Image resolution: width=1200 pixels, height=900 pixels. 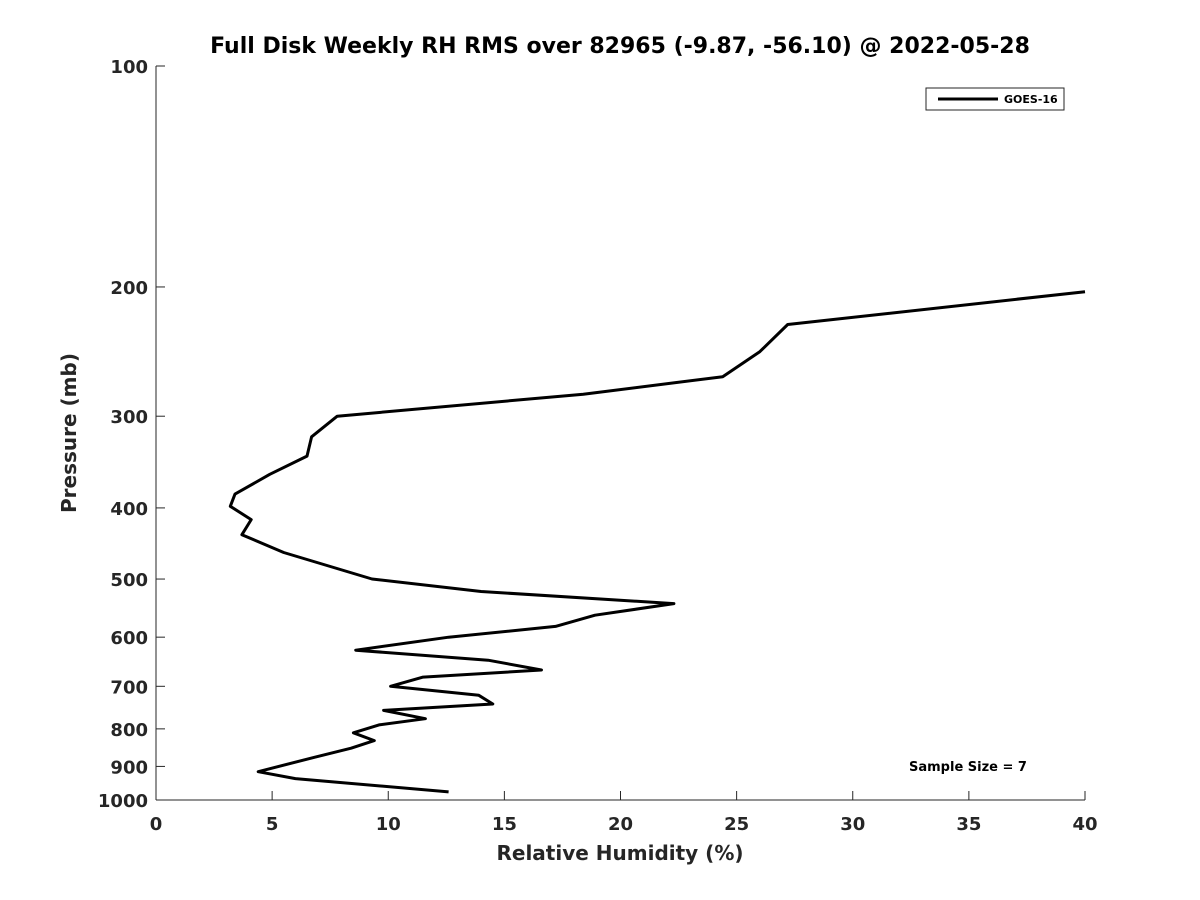 What do you see at coordinates (388, 824) in the screenshot?
I see `x-tick-label: 10` at bounding box center [388, 824].